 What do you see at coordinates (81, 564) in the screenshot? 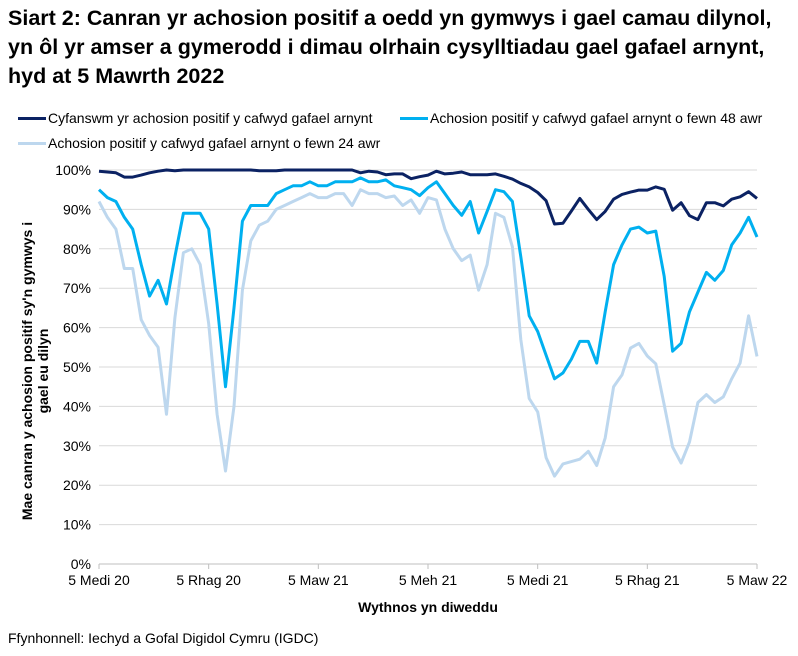
I see `y-tick-label: 0%` at bounding box center [81, 564].